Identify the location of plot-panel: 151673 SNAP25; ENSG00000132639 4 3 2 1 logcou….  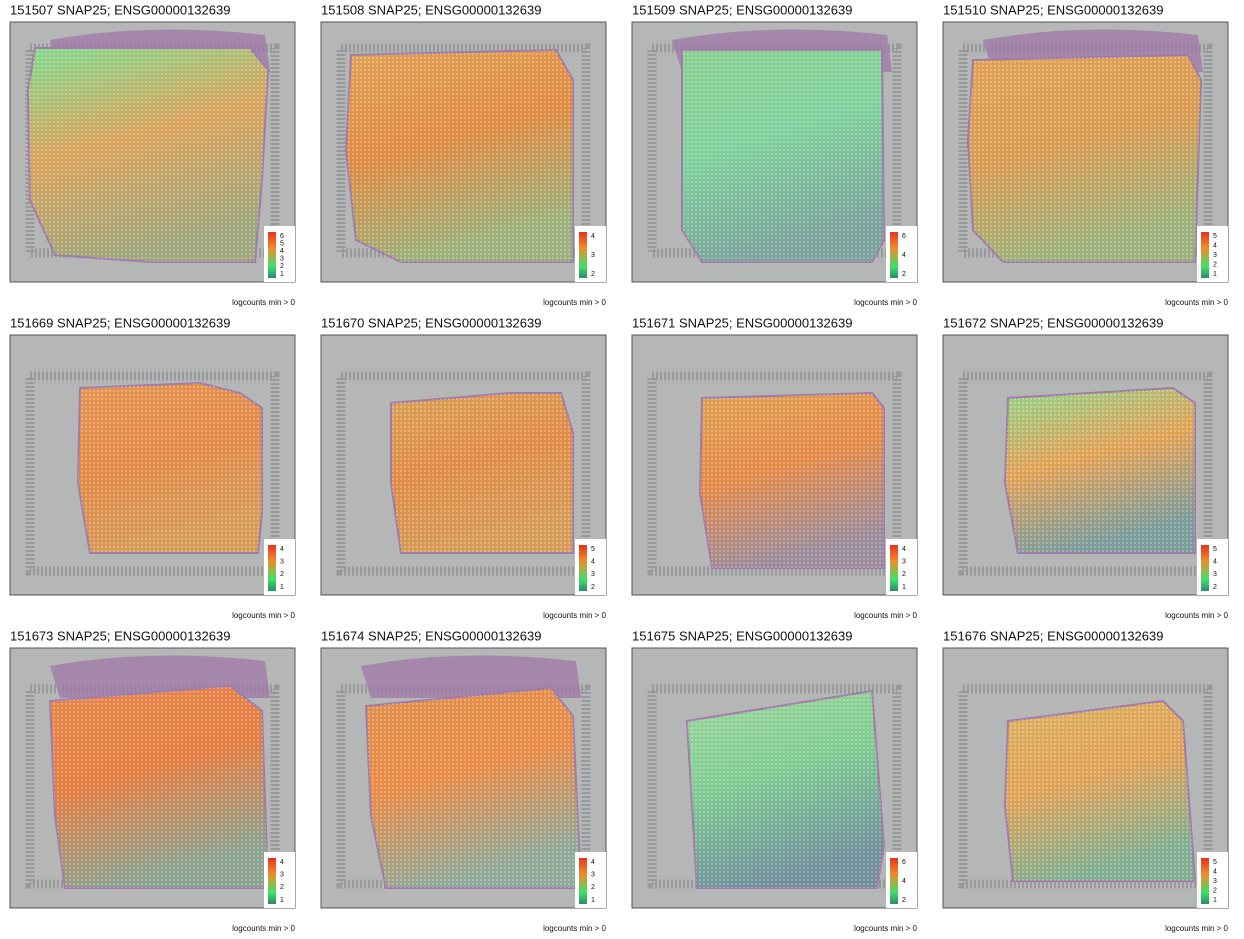
(152, 780).